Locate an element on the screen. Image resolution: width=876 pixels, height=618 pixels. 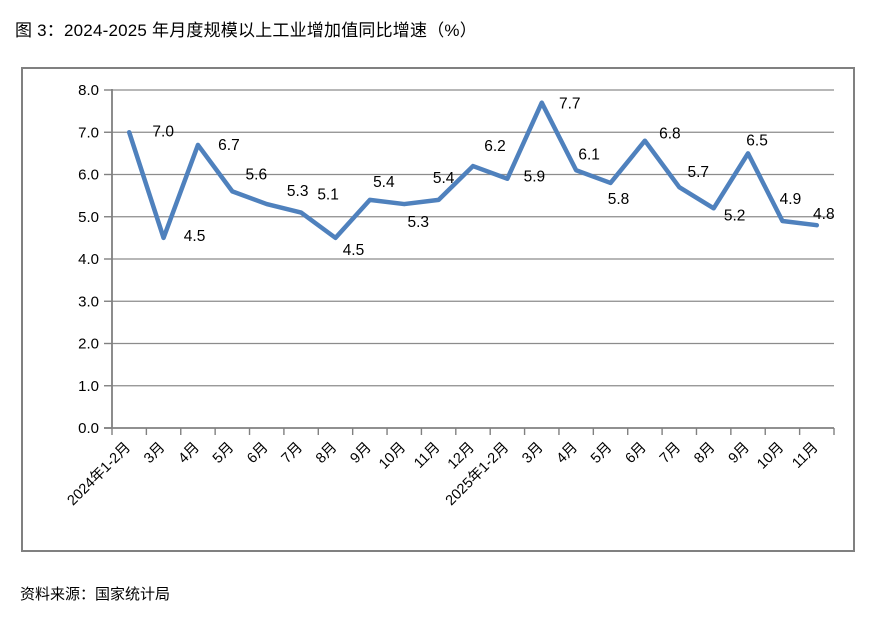
data-label: 7.0 is located at coordinates (163, 131).